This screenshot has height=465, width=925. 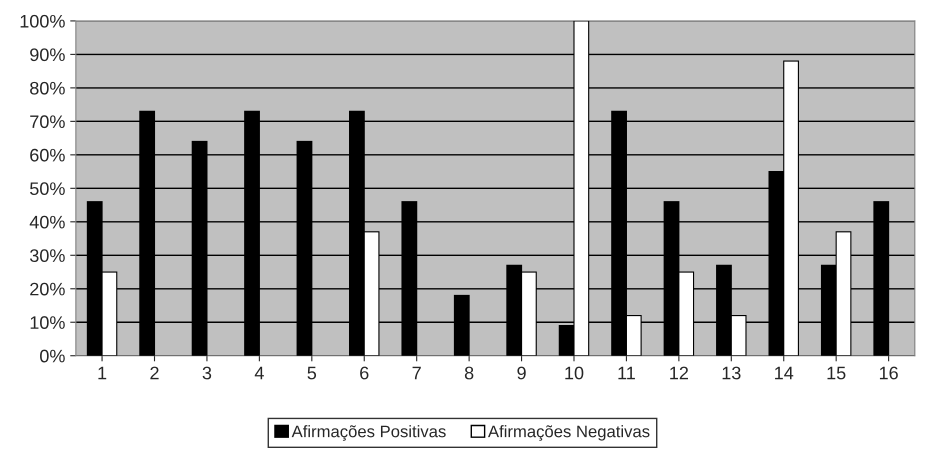 What do you see at coordinates (569, 433) in the screenshot?
I see `legend-label: Afirmações Negativas` at bounding box center [569, 433].